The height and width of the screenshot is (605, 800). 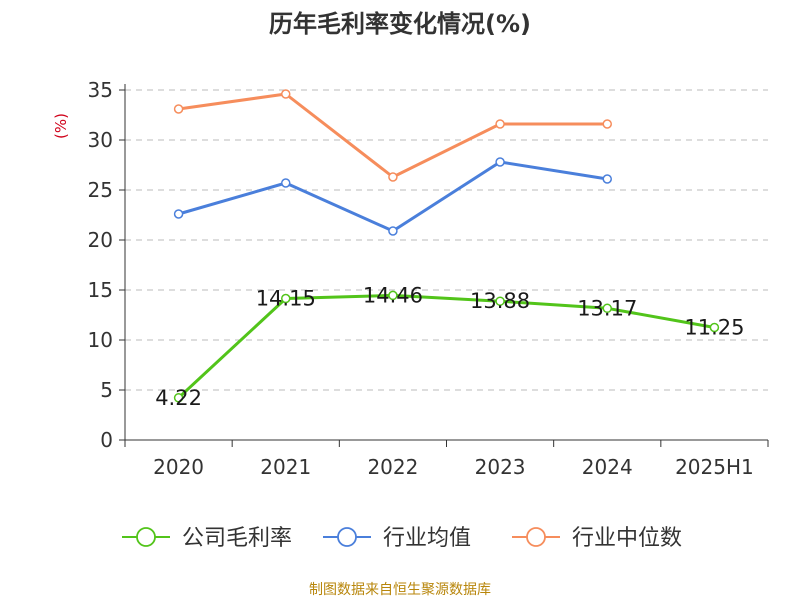 What do you see at coordinates (237, 538) in the screenshot?
I see `legend-label: 公司毛利率` at bounding box center [237, 538].